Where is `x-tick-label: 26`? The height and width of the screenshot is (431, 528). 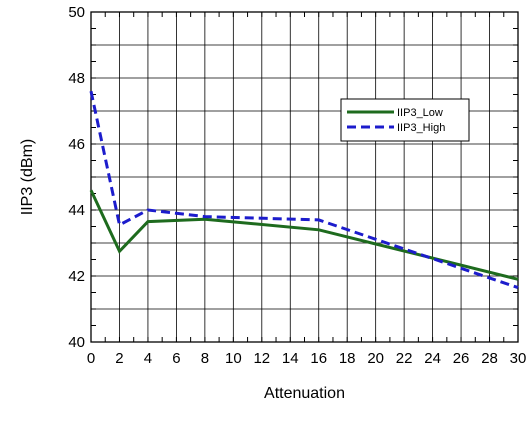 x-tick-label: 26 is located at coordinates (461, 358).